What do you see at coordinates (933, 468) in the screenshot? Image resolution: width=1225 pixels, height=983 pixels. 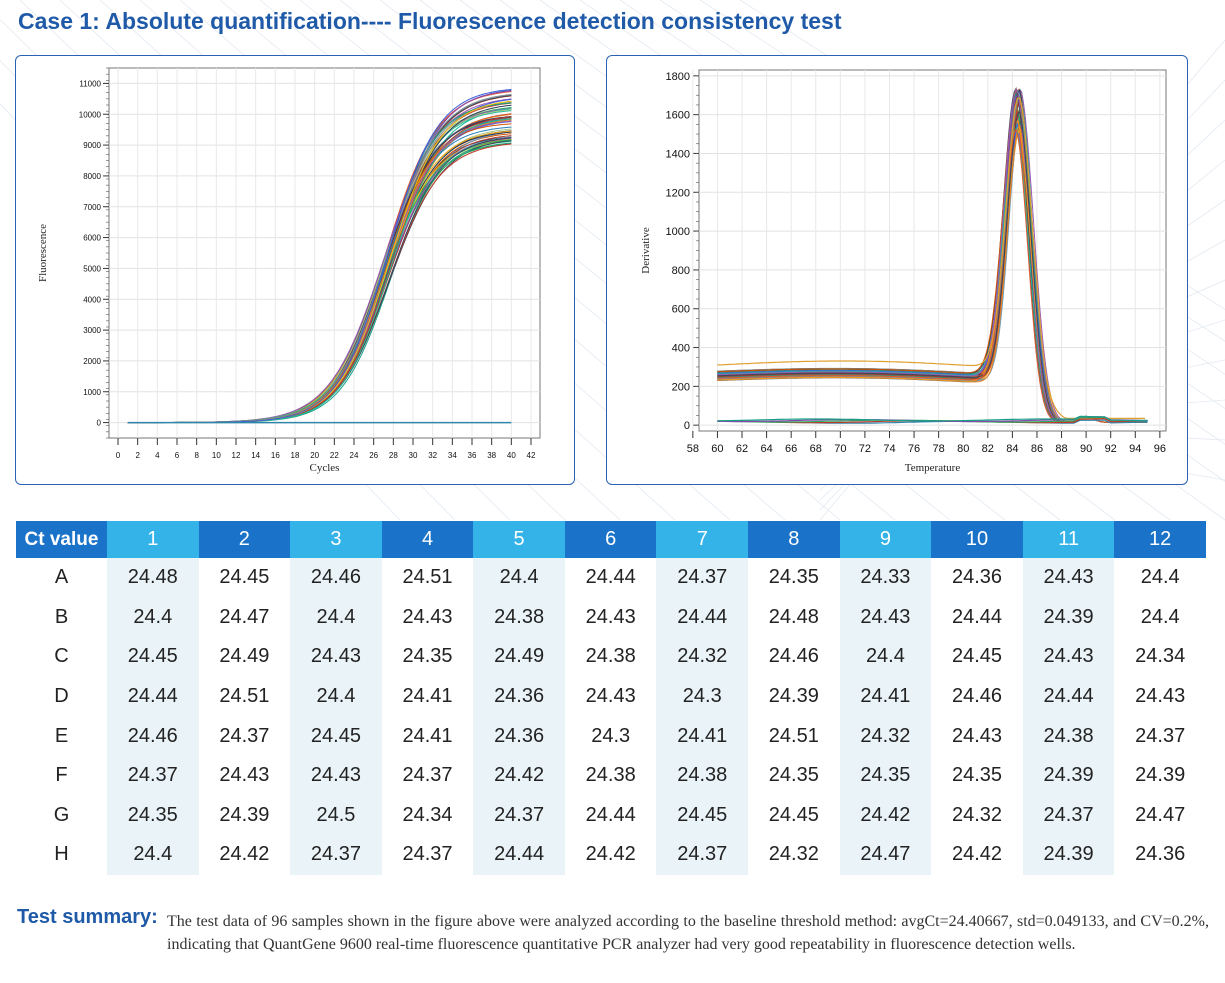 I see `x-axis-label: Temperature` at bounding box center [933, 468].